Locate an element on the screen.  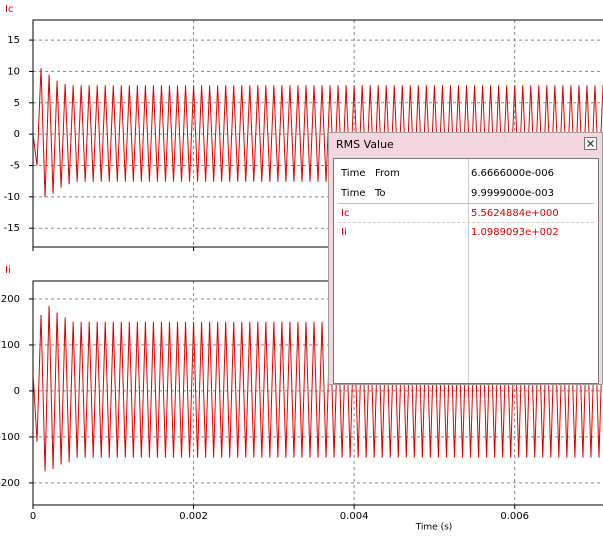
x-tick-label: 0.006 is located at coordinates (514, 516).